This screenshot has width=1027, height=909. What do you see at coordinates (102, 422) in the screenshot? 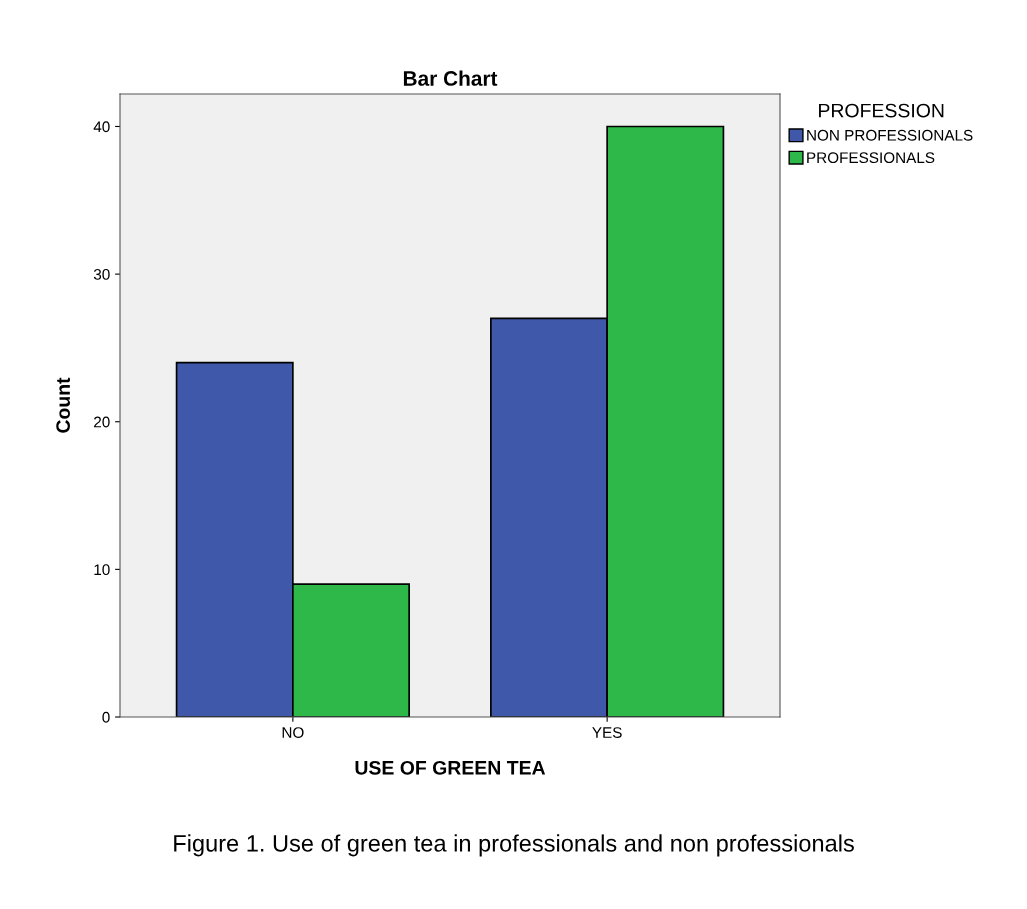
I see `y-tick-label: 20` at bounding box center [102, 422].